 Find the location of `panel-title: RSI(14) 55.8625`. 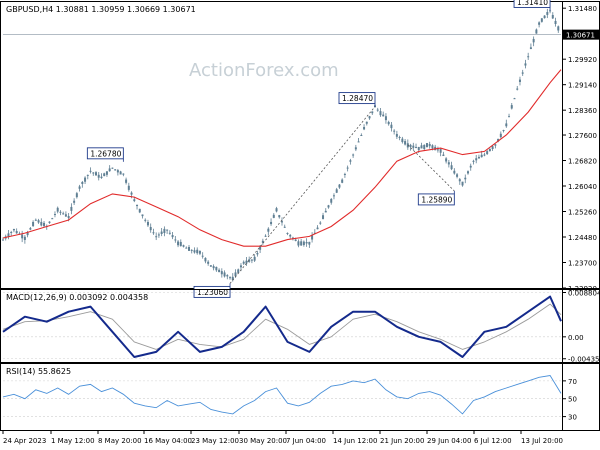

panel-title: RSI(14) 55.8625 is located at coordinates (38, 371).